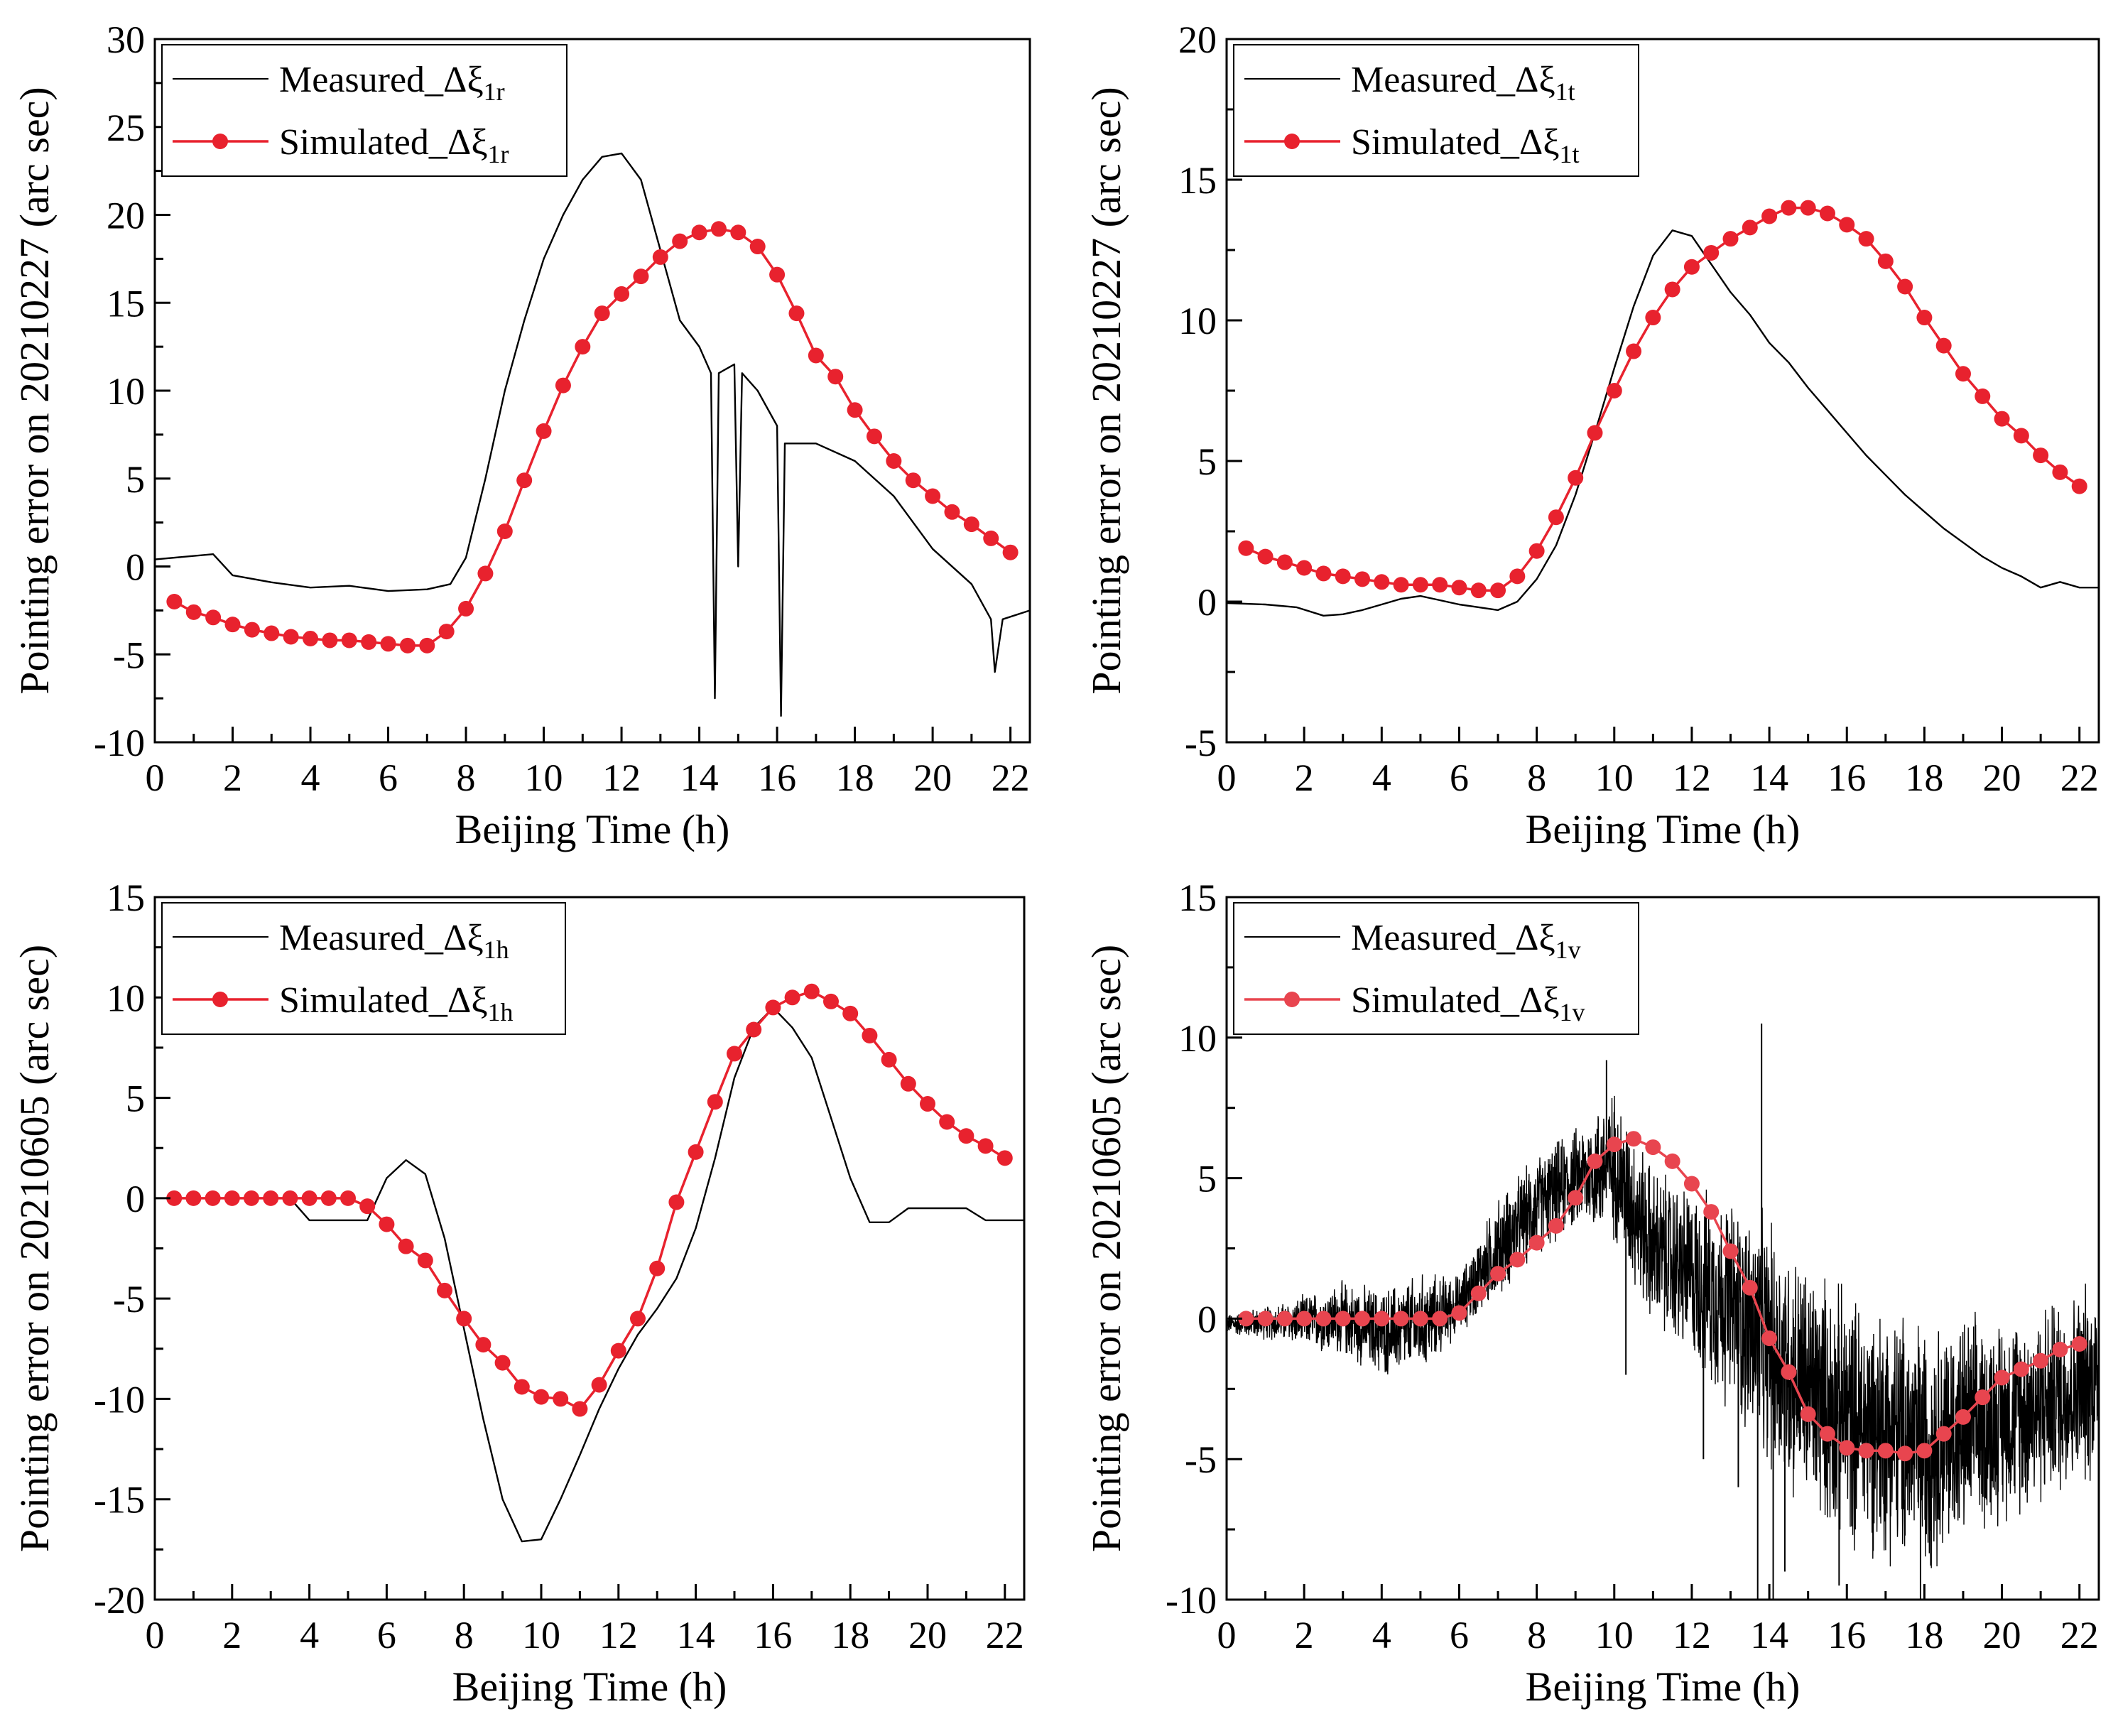 This screenshot has height=1736, width=2118. What do you see at coordinates (126, 128) in the screenshot?
I see `y-tick-label: 25` at bounding box center [126, 128].